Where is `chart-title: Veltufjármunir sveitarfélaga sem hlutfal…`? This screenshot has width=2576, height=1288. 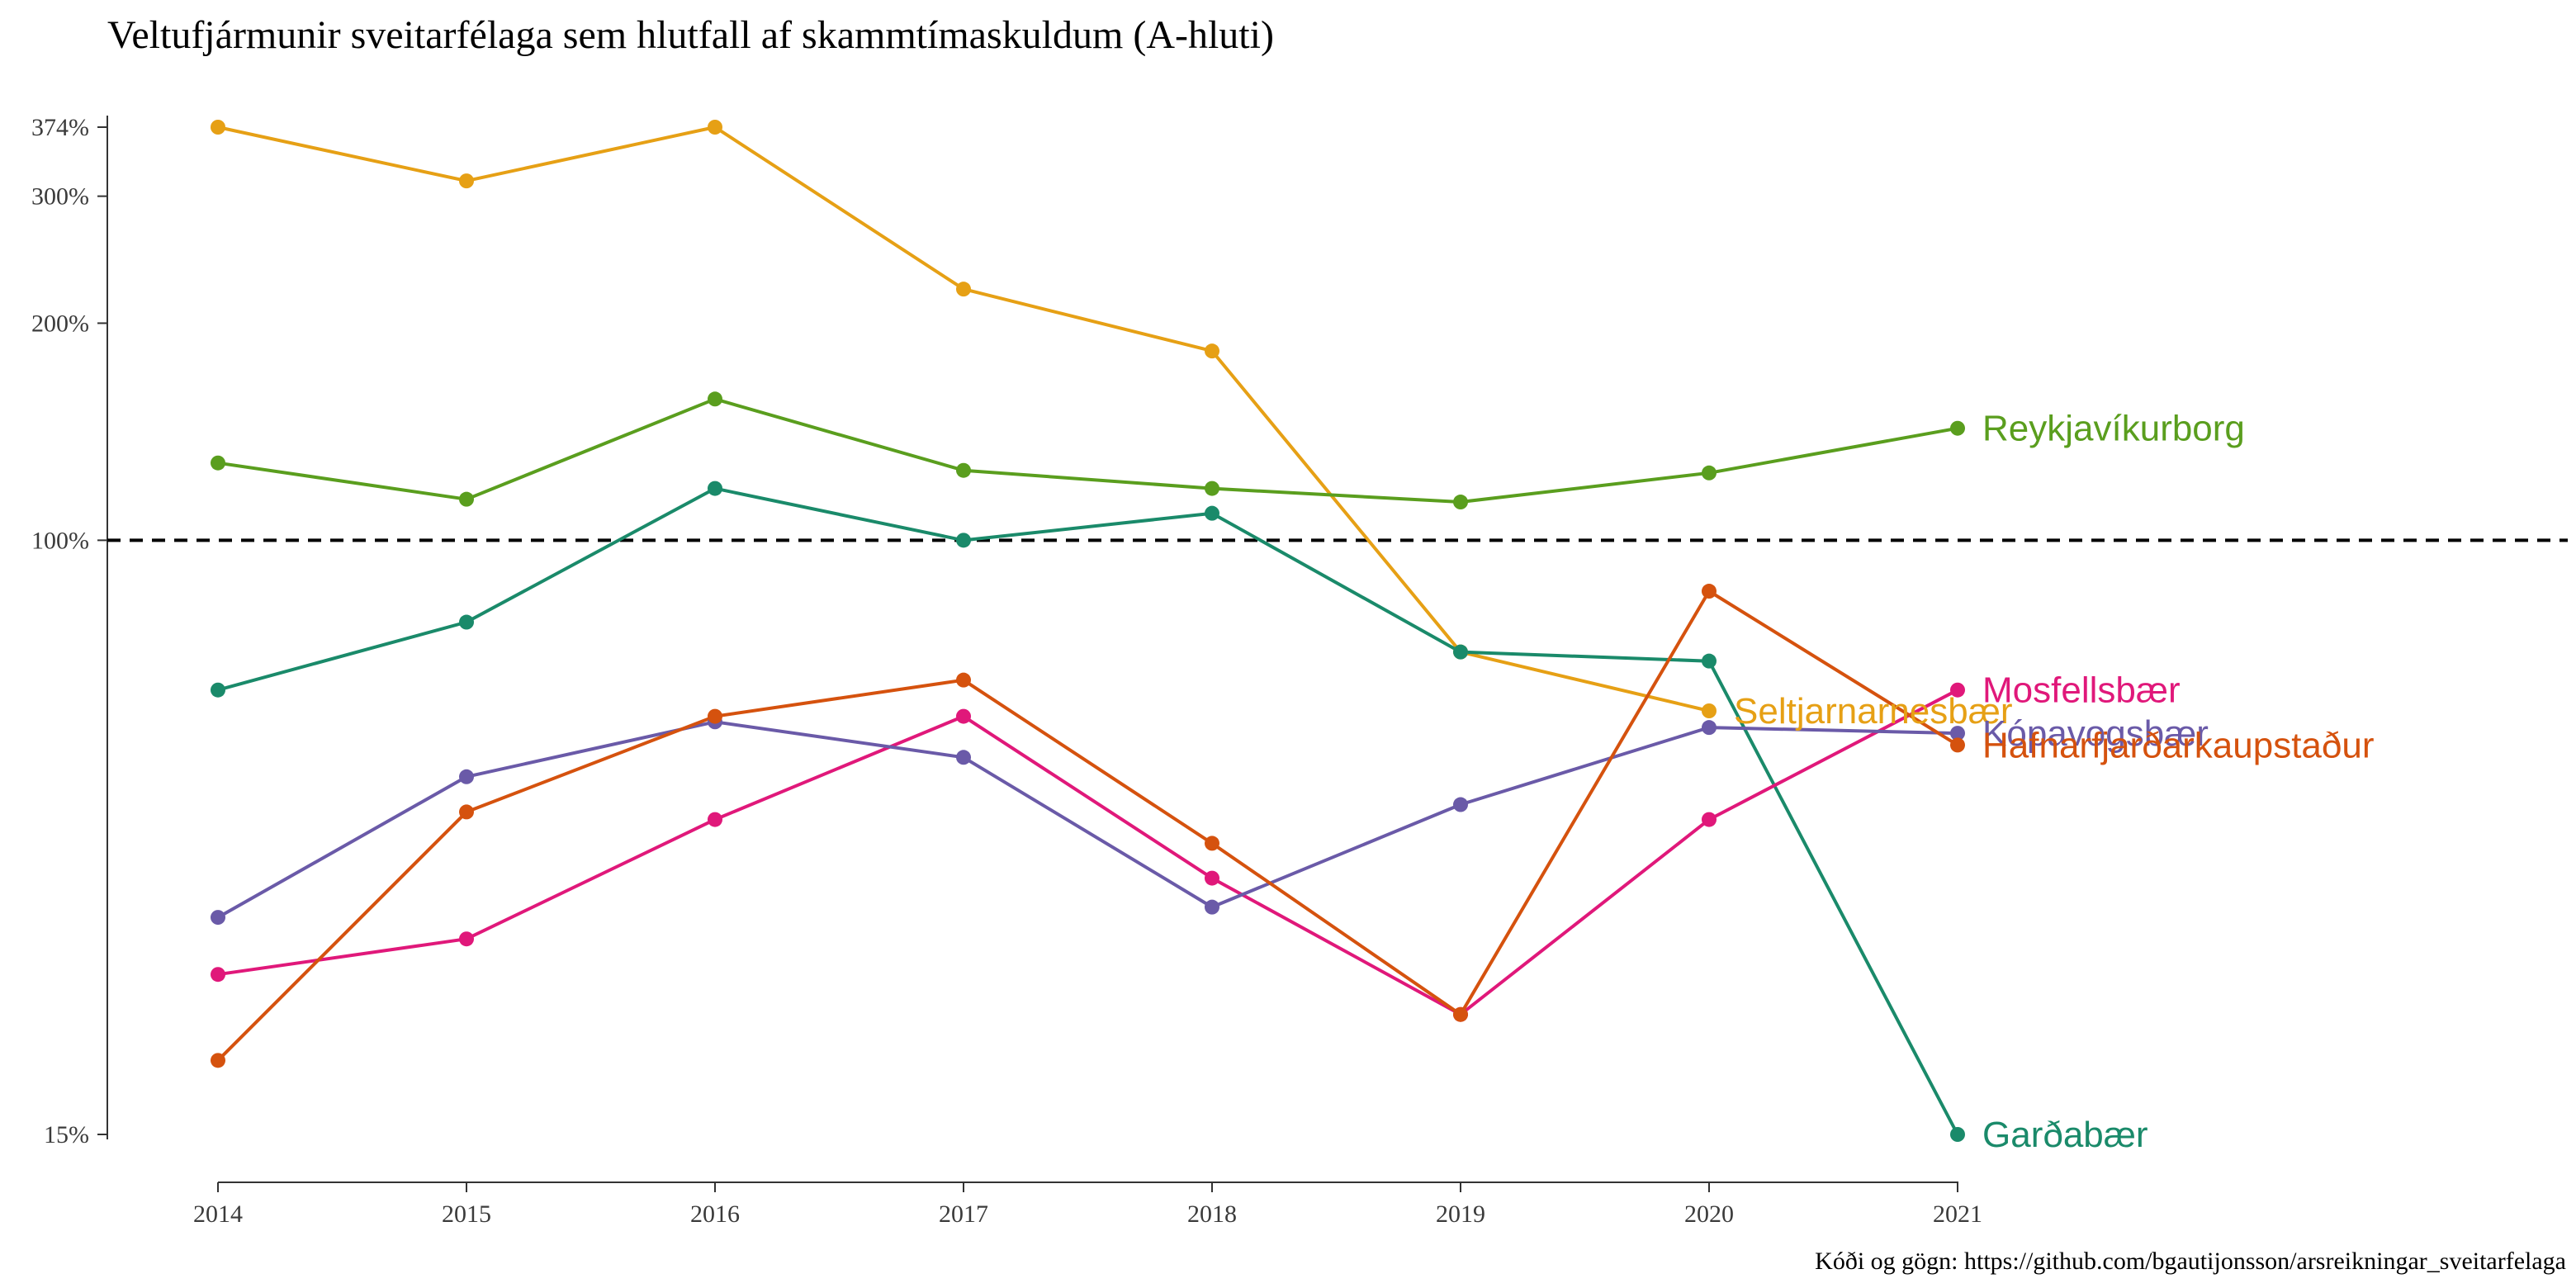 chart-title: Veltufjármunir sveitarfélaga sem hlutfal… is located at coordinates (690, 35).